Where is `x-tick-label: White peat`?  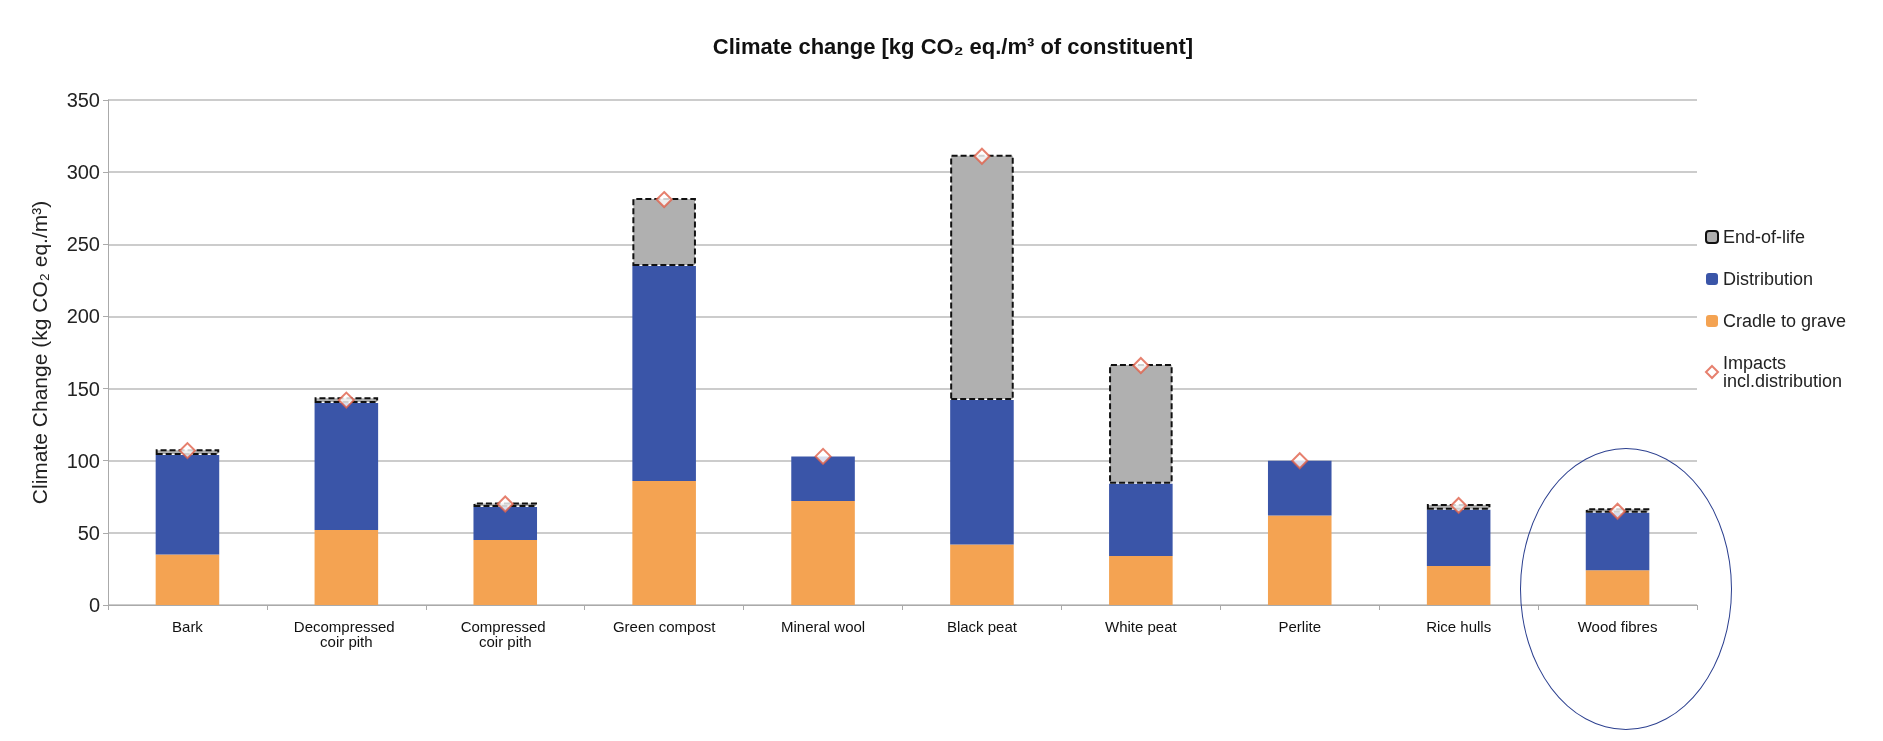
x-tick-label: White peat is located at coordinates (1141, 626).